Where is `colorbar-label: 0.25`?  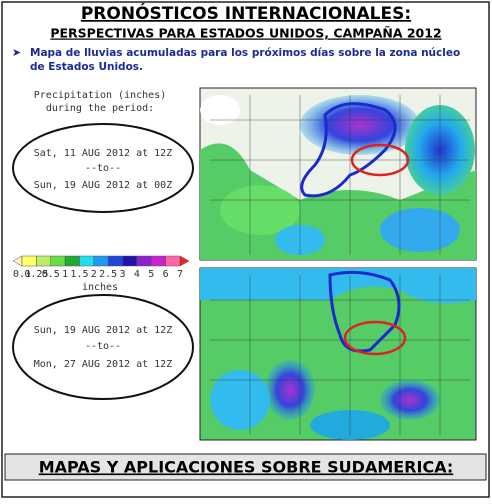 colorbar-label: 0.25 is located at coordinates (36, 274).